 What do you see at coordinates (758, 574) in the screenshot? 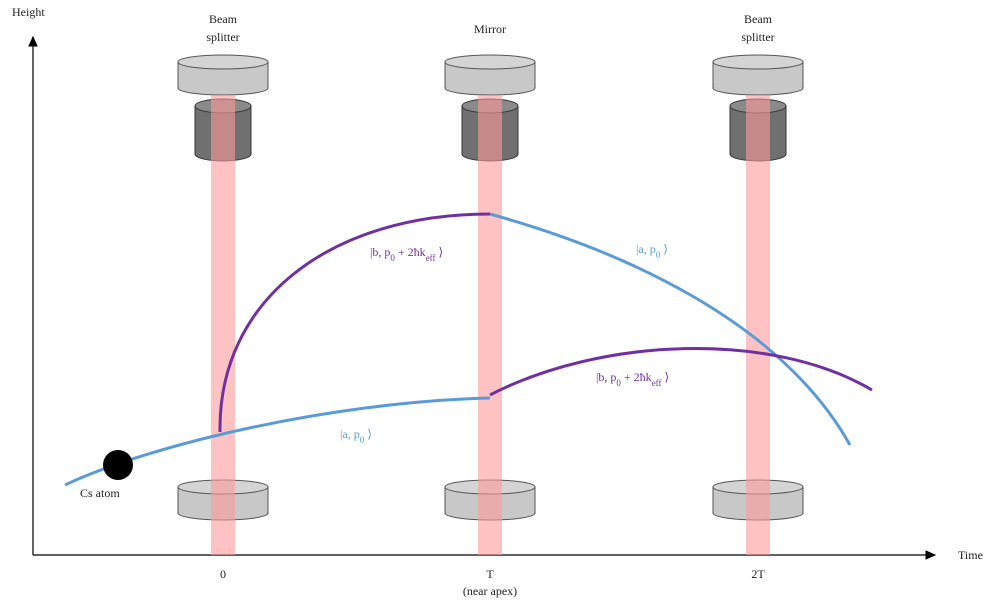
I see `time-tick-label: 2T` at bounding box center [758, 574].